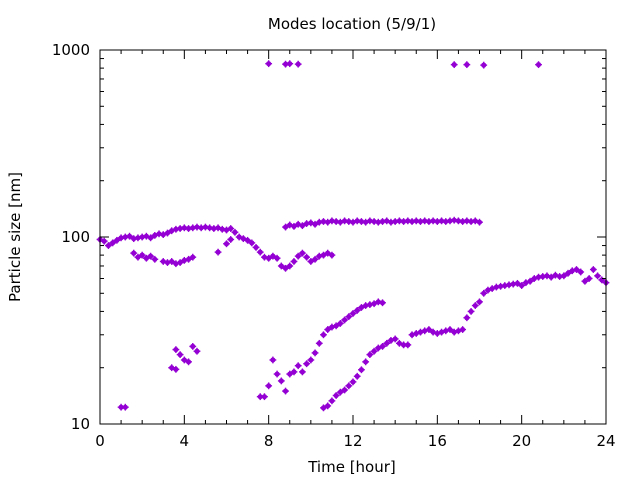 Image resolution: width=640 pixels, height=480 pixels. What do you see at coordinates (75, 237) in the screenshot?
I see `y-tick-label: 100` at bounding box center [75, 237].